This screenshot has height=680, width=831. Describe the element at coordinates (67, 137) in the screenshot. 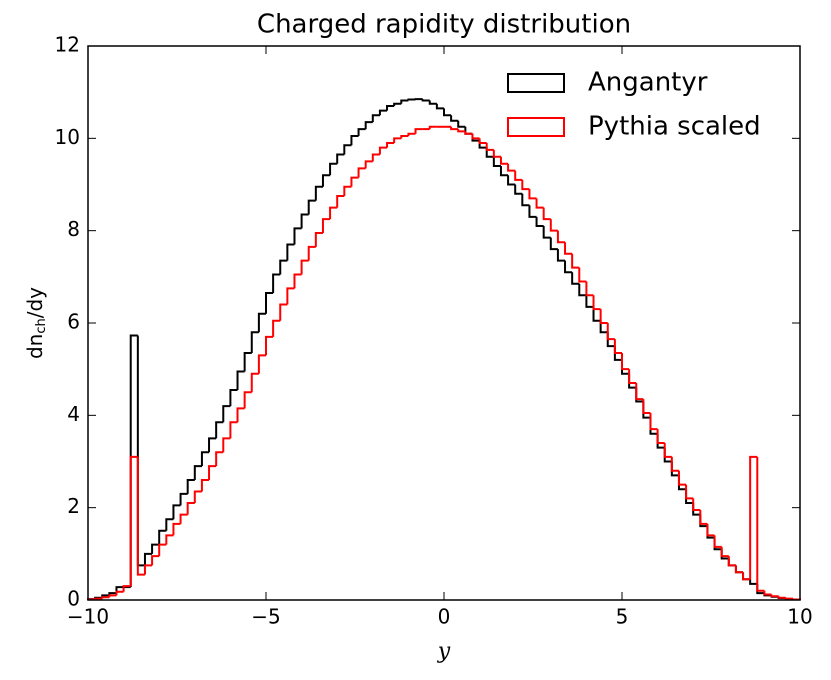

I see `y-tick-label: 10` at that location.